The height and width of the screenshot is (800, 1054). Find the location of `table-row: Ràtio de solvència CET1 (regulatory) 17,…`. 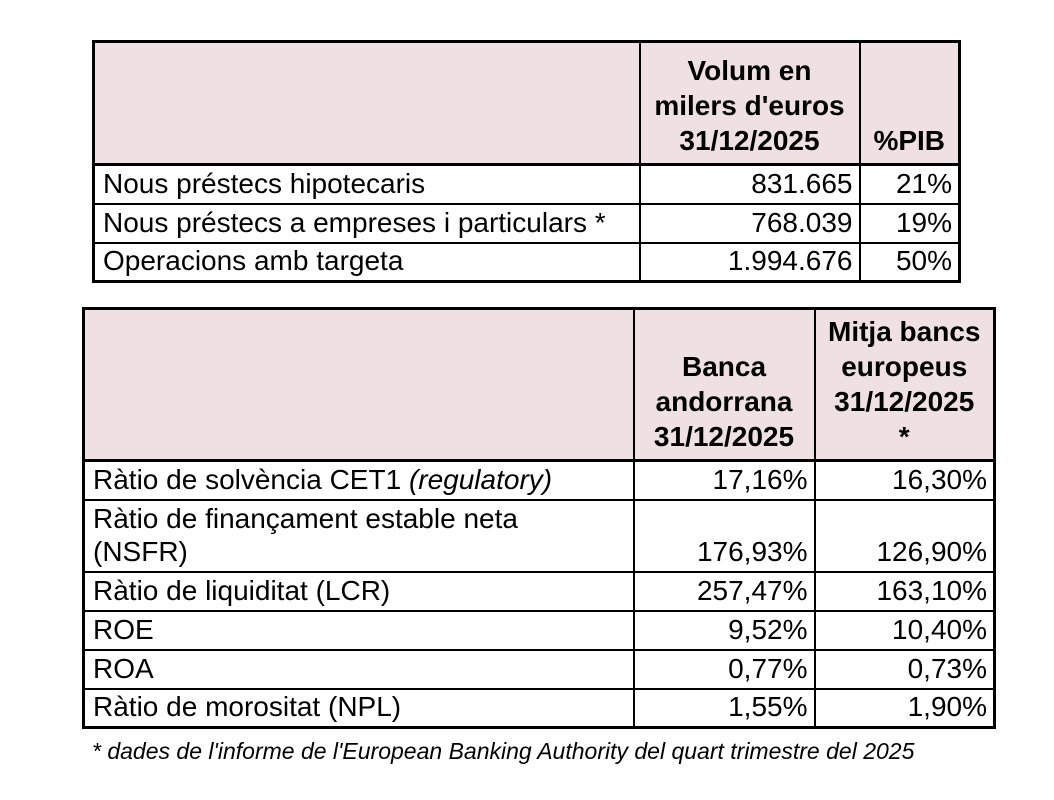

table-row: Ràtio de solvència CET1 (regulatory) 17,… is located at coordinates (539, 480).